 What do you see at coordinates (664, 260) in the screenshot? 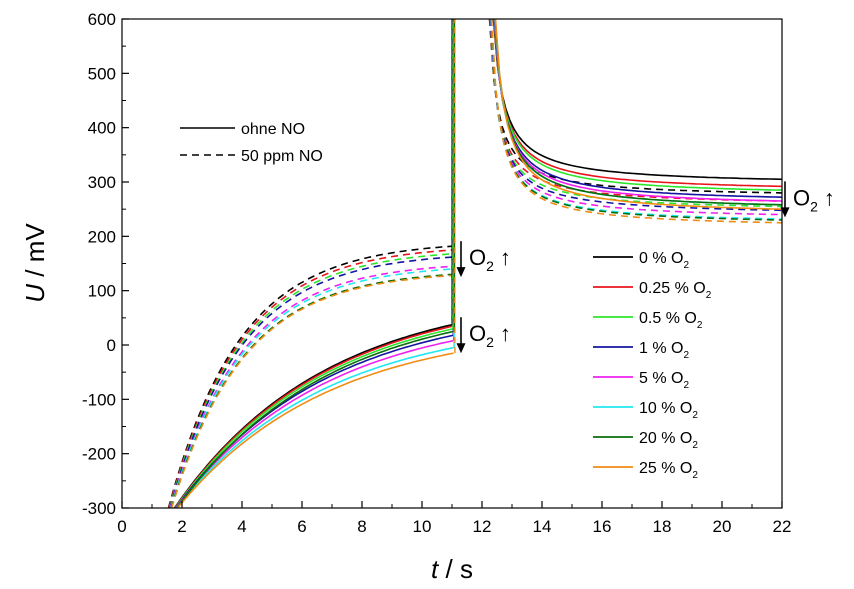
I see `series-legend-label: 0 % O2` at bounding box center [664, 260].